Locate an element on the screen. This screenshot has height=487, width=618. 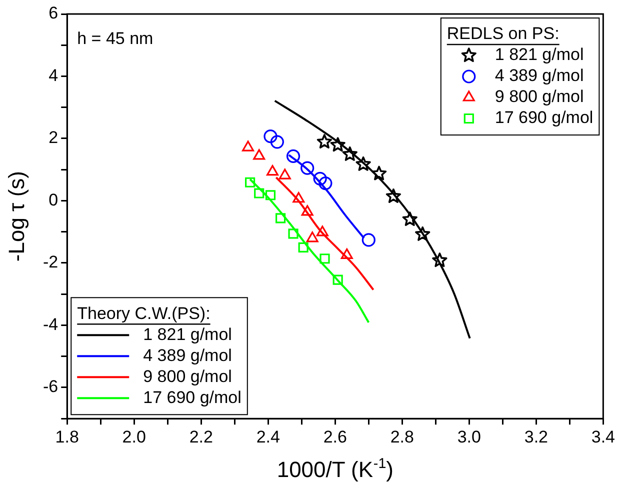
x-tick-label: 2.6 is located at coordinates (335, 436).